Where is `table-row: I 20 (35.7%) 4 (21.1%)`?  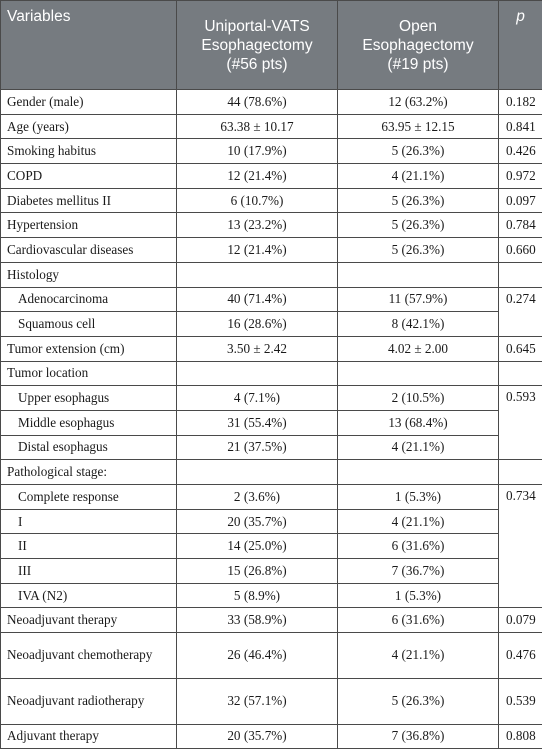
table-row: I 20 (35.7%) 4 (21.1%) is located at coordinates (271, 521).